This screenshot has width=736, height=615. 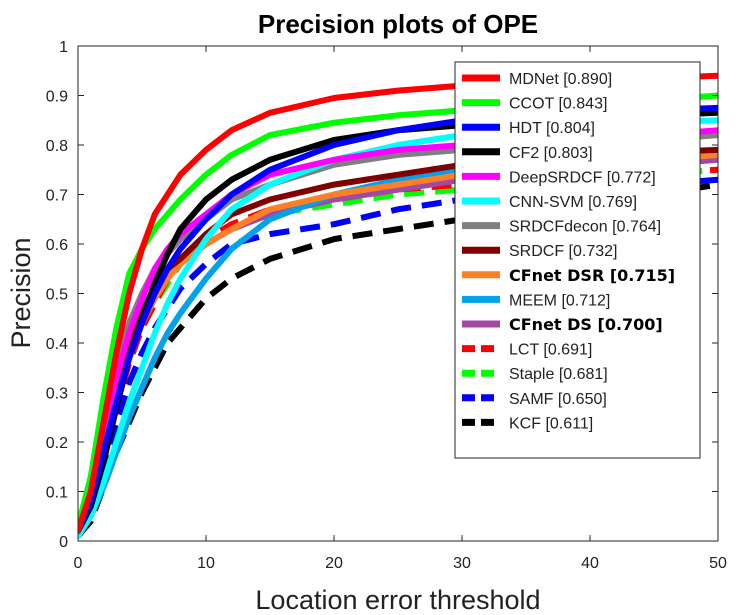 I want to click on y-tick-label: 0.8, so click(x=57, y=146).